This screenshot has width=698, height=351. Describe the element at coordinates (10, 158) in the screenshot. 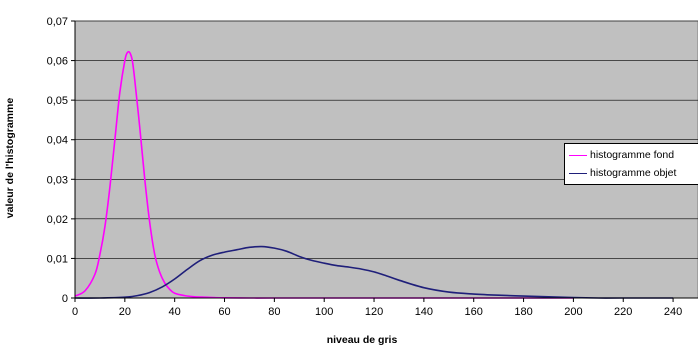

I see `y-axis-label: valeur de l'histogramme` at that location.